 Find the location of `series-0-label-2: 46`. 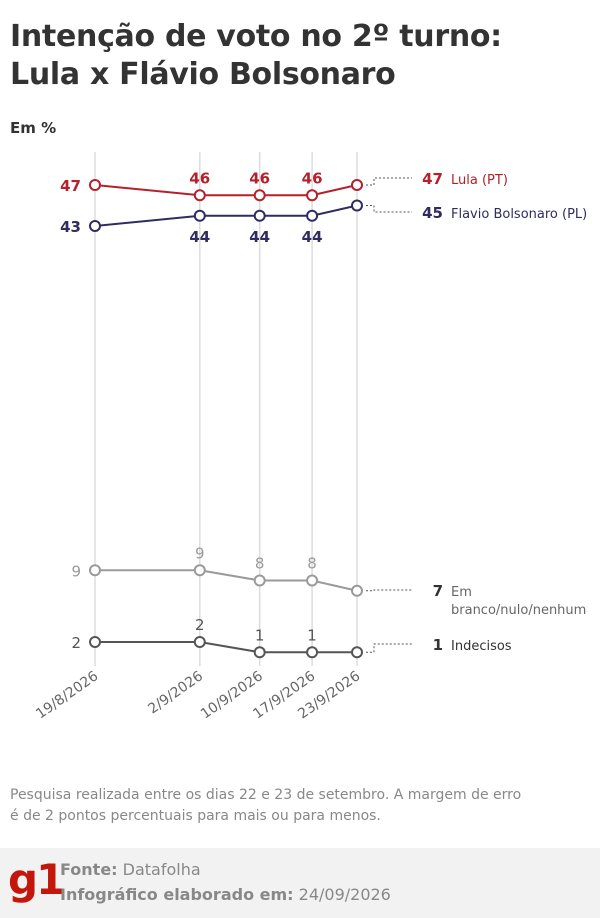

series-0-label-2: 46 is located at coordinates (259, 178).